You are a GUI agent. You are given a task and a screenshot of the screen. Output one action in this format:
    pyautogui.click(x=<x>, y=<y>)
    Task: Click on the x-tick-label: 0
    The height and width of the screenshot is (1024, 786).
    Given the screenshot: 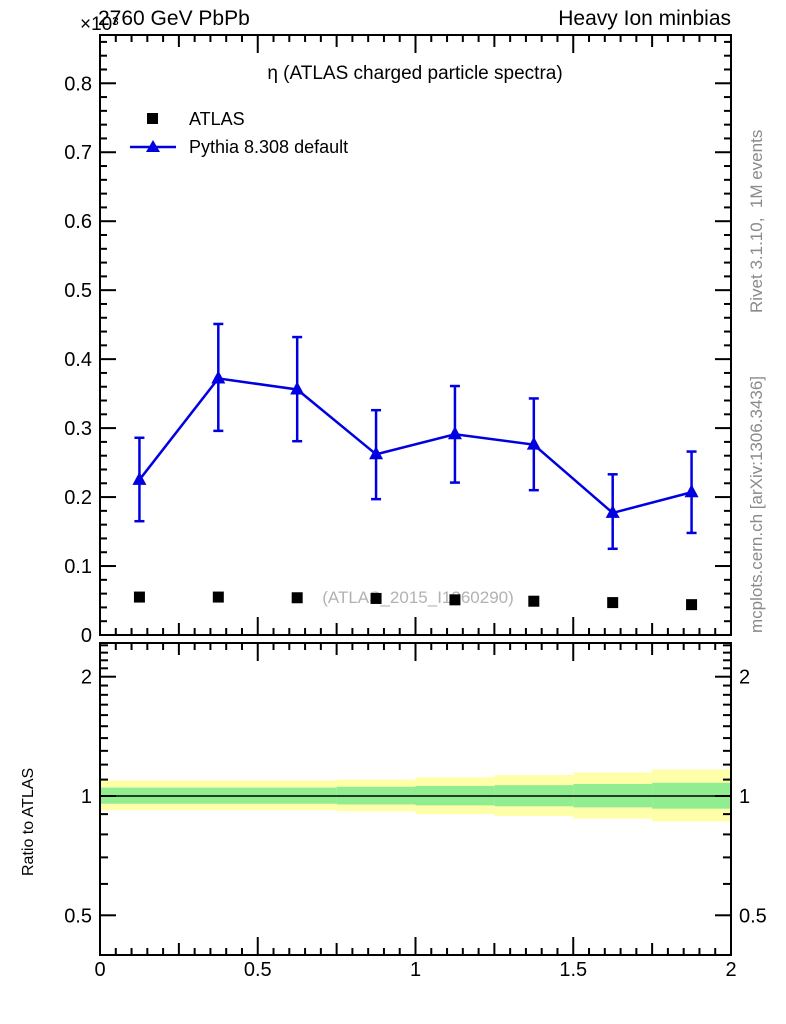 What is the action you would take?
    pyautogui.click(x=99, y=970)
    